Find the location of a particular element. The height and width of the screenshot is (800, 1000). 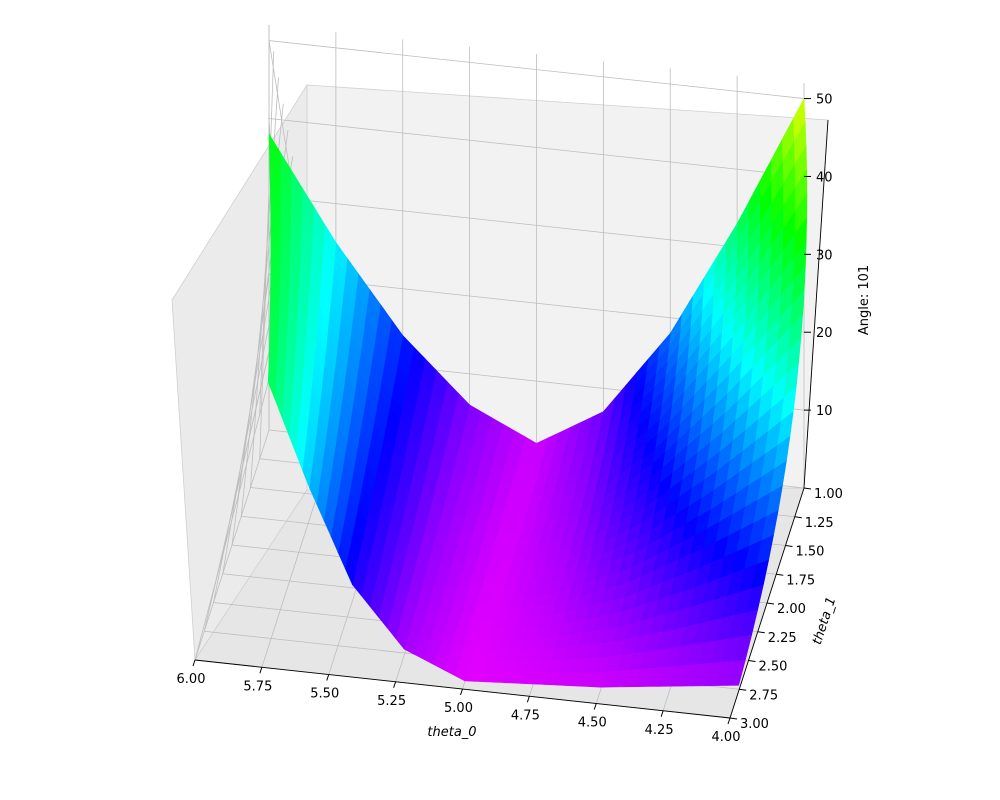

y-tick-label: 2.25 is located at coordinates (782, 638).